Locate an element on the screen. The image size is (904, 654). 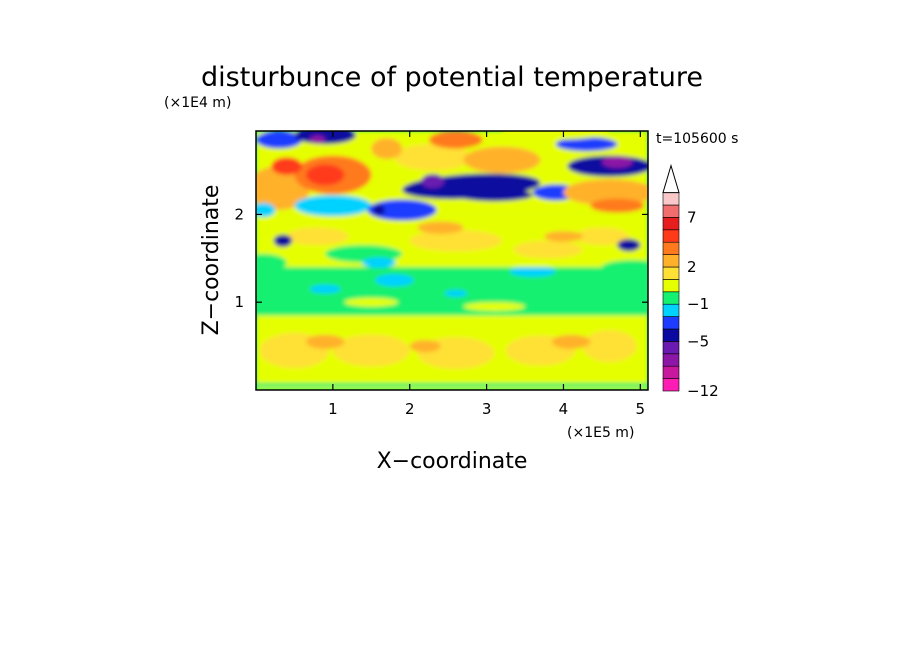
colorbar-label: −5 is located at coordinates (698, 341).